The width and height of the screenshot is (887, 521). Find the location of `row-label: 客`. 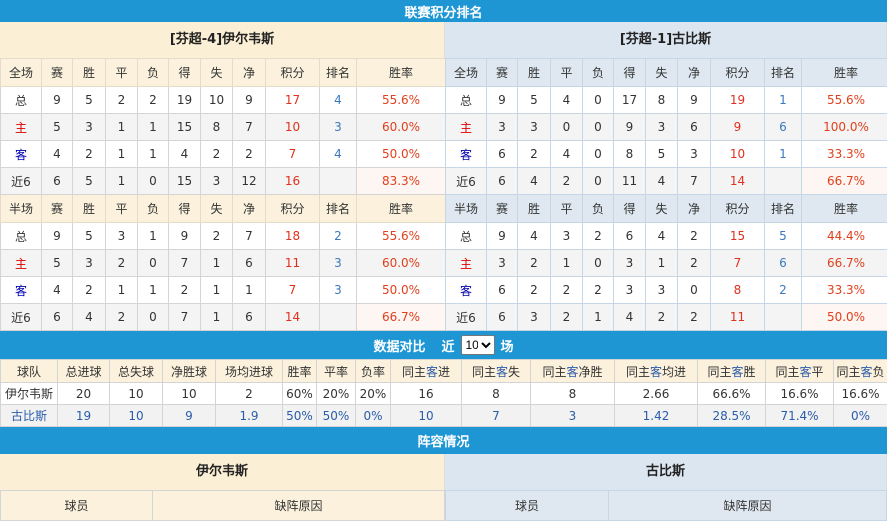

row-label: 客 is located at coordinates (466, 290).